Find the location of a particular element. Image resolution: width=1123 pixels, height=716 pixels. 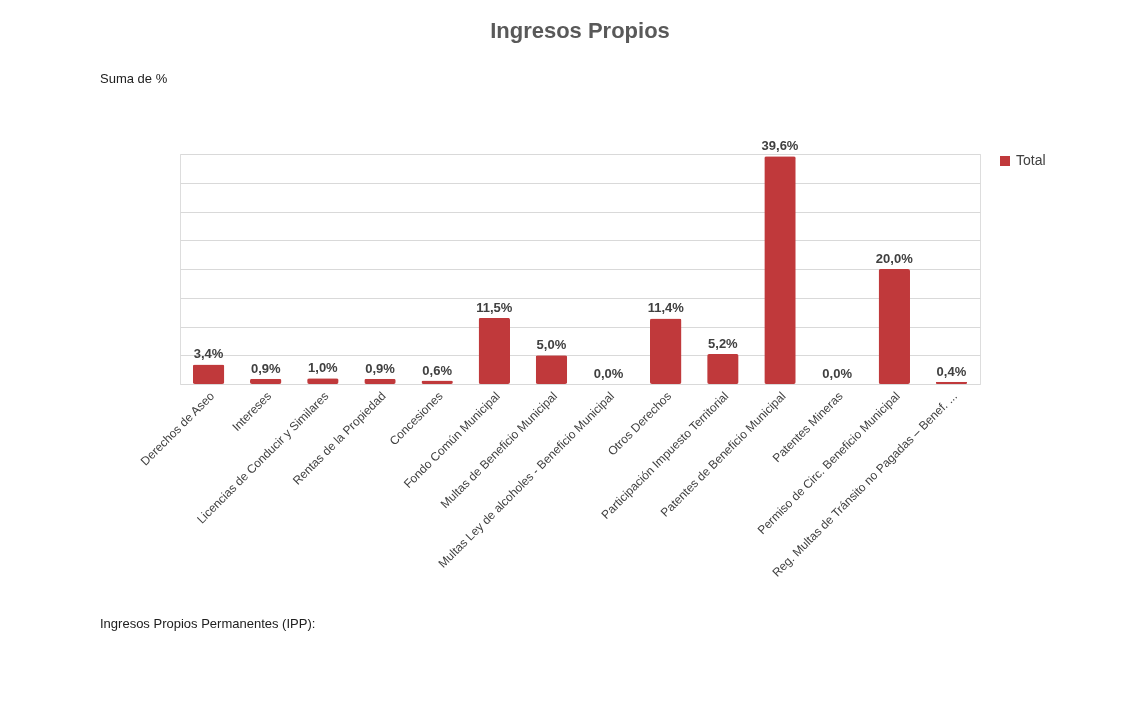

text: Suma de % is located at coordinates (134, 78).